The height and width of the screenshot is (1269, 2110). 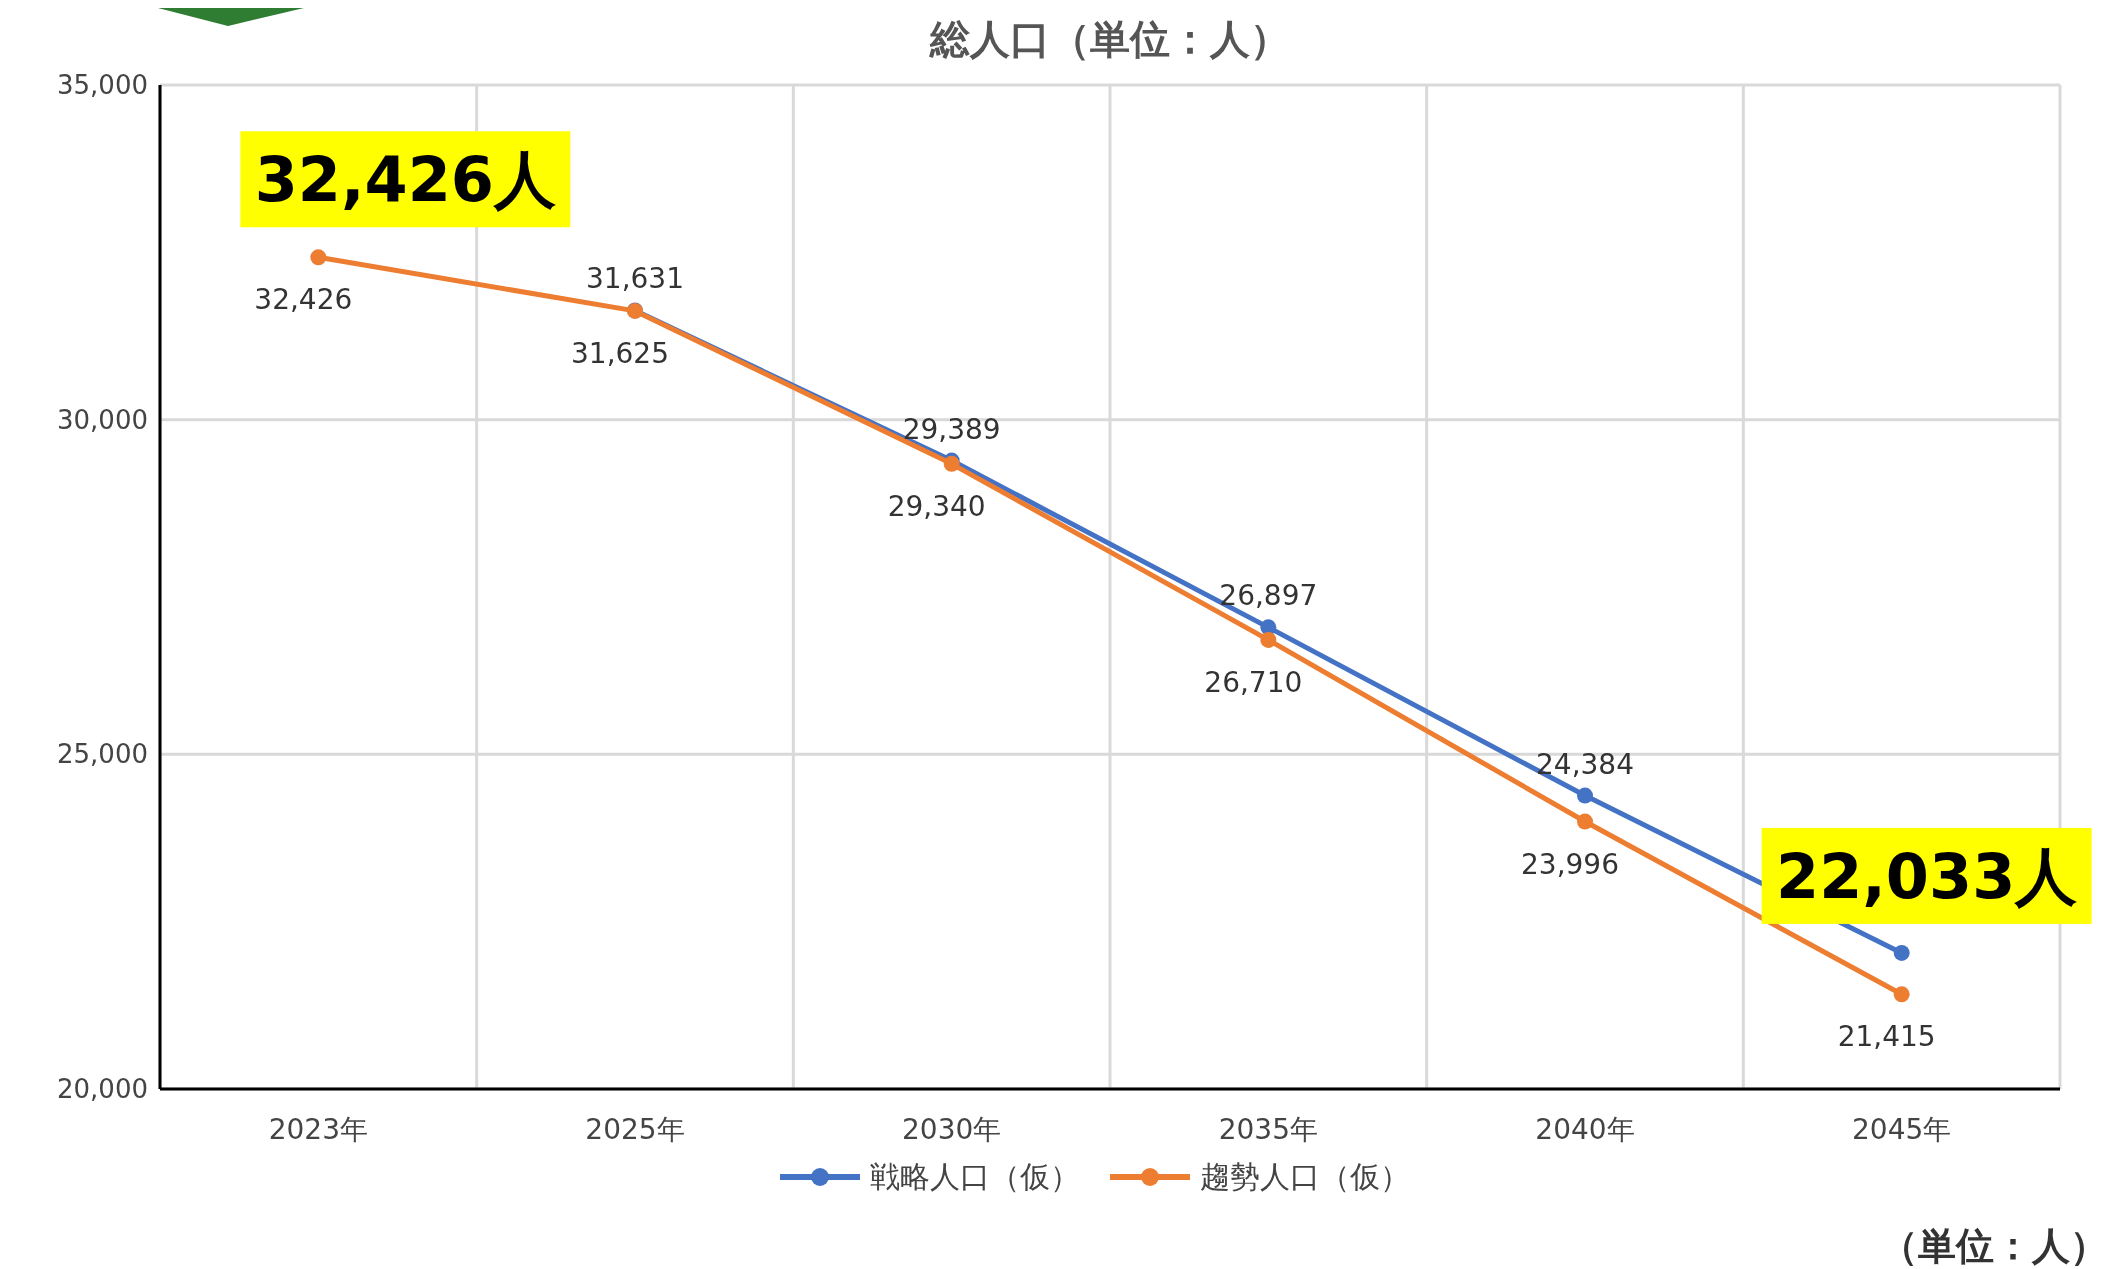 What do you see at coordinates (102, 754) in the screenshot?
I see `y-tick-label: 25,000` at bounding box center [102, 754].